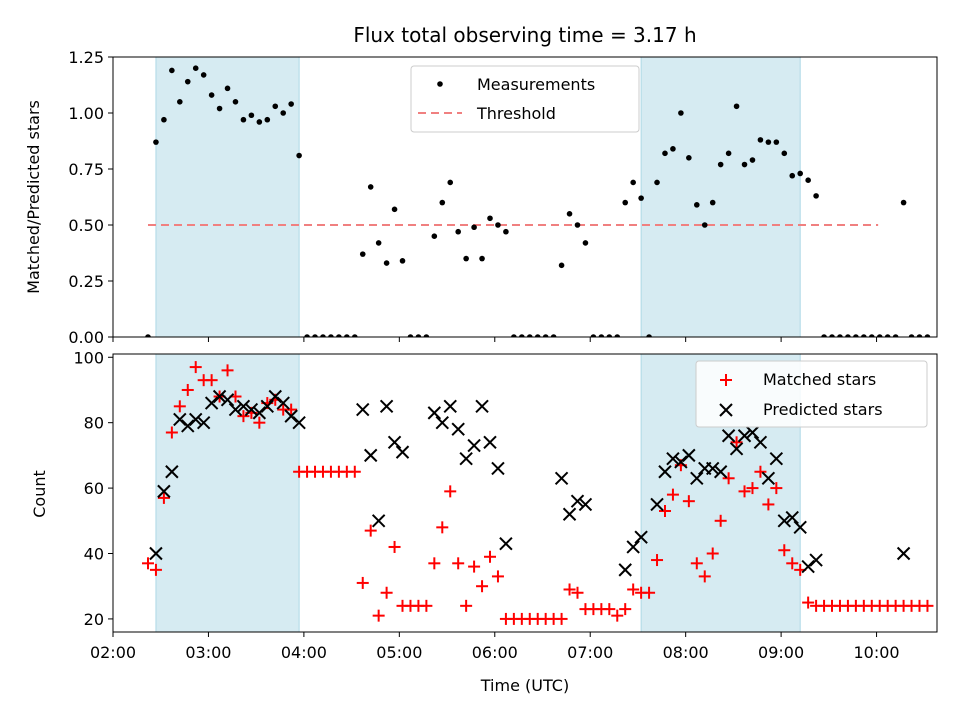  I want to click on top-y-tick-label: 1.25, so click(86, 57).